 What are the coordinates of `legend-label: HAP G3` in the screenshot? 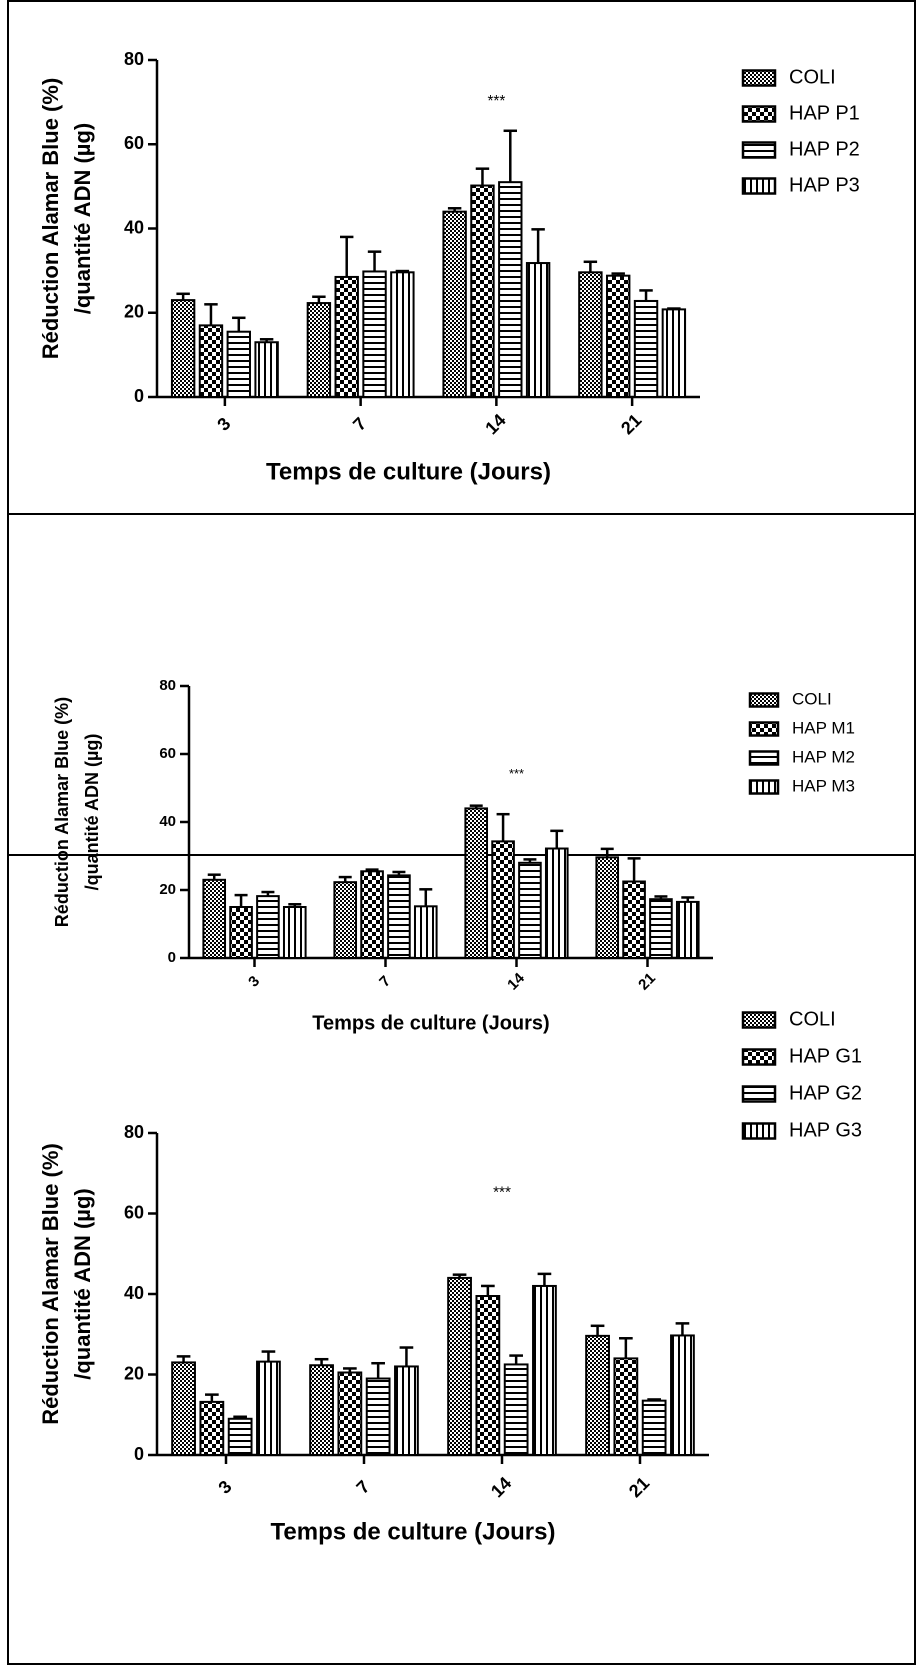 It's located at (825, 1130).